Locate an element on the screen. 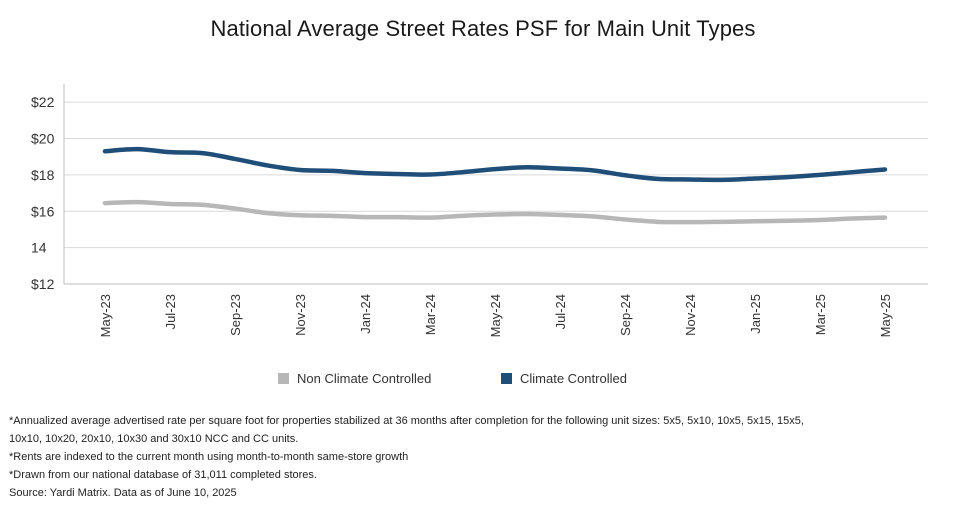  x-tick-label: Mar-24 is located at coordinates (430, 314).